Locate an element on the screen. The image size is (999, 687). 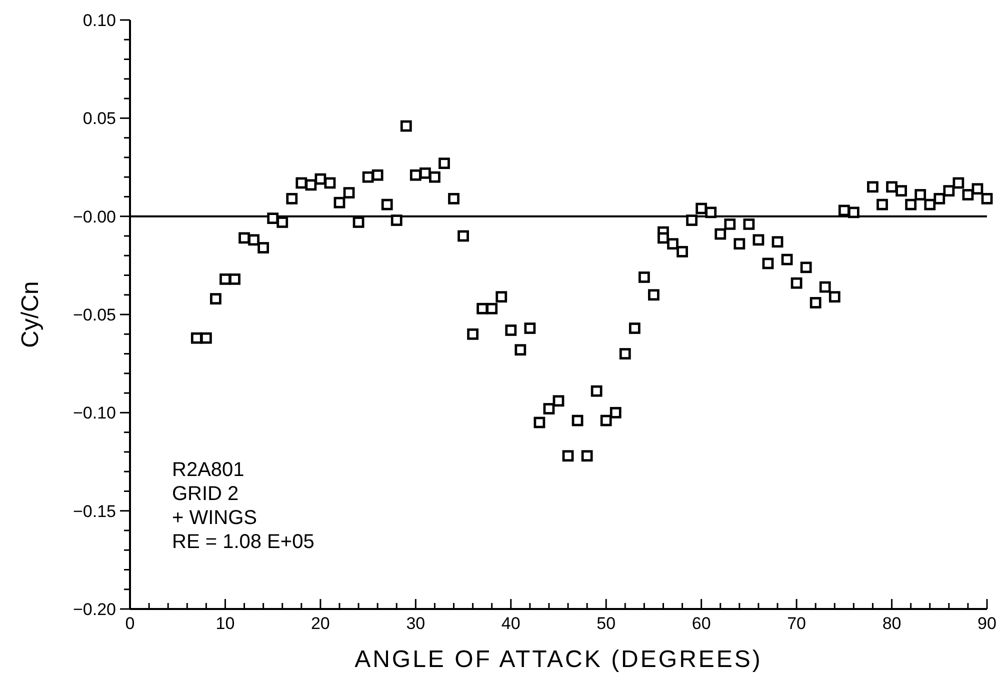
y-tick-label: −0.20 is located at coordinates (94, 609).